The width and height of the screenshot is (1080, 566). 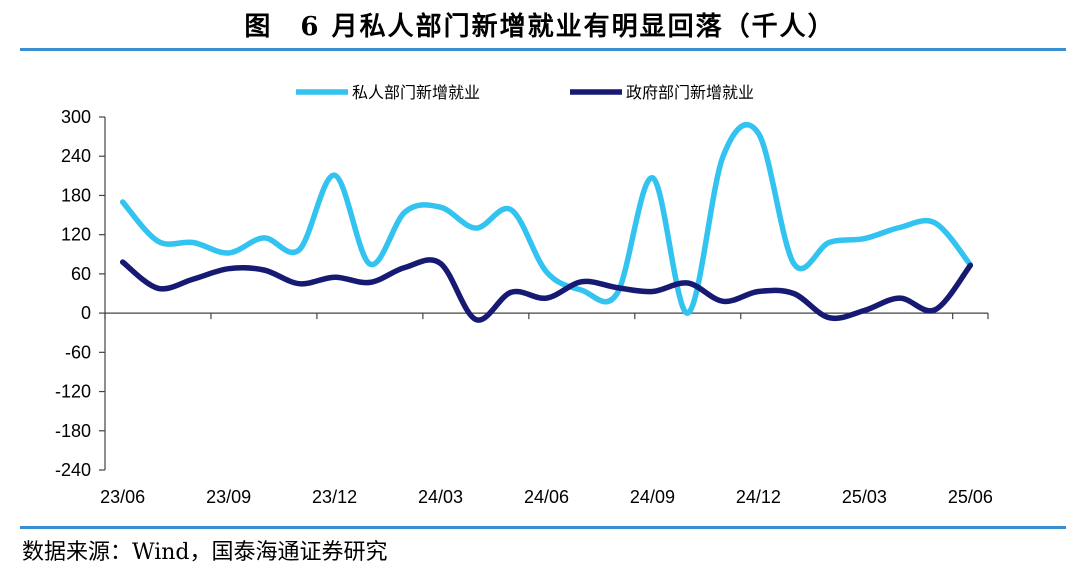 What do you see at coordinates (80, 293) in the screenshot?
I see `y-axis: 300 240 180 120 60 0 -60 -120 -180 -240` at bounding box center [80, 293].